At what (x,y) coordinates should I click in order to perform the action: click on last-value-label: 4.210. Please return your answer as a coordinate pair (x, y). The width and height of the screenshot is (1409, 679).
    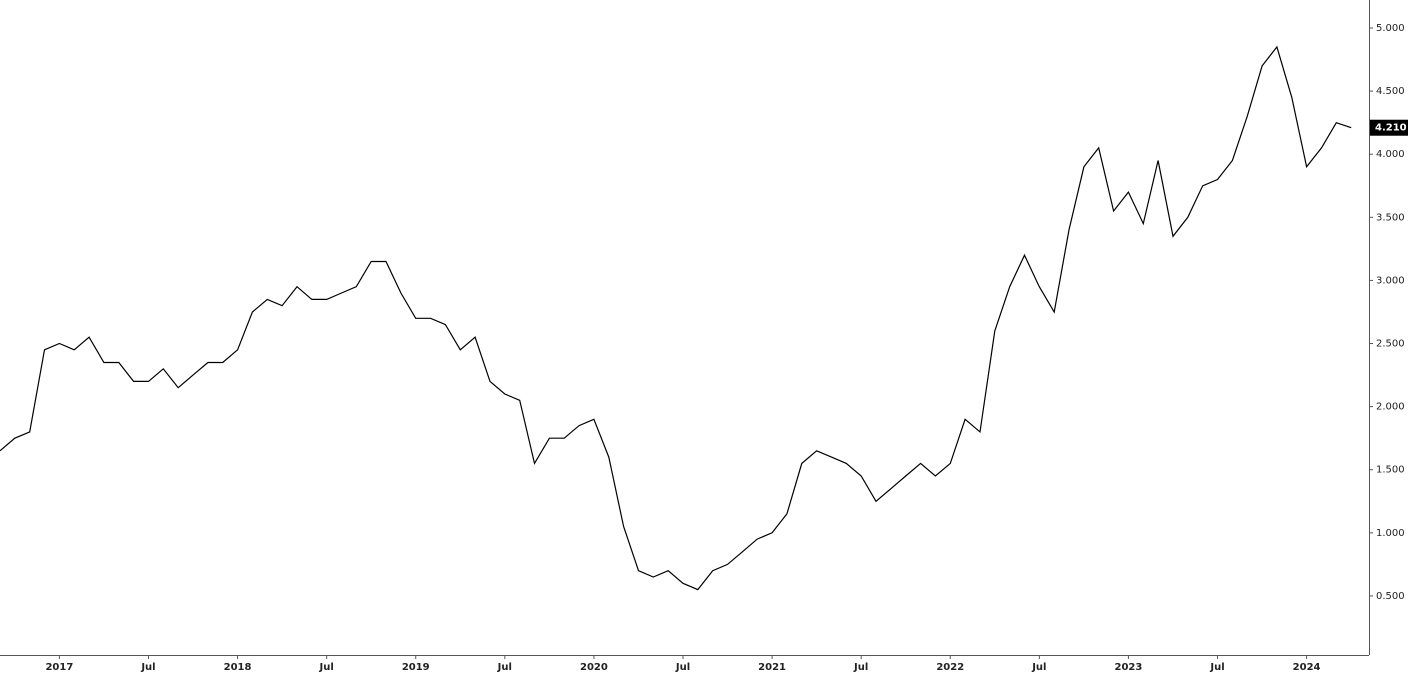
    Looking at the image, I should click on (1391, 128).